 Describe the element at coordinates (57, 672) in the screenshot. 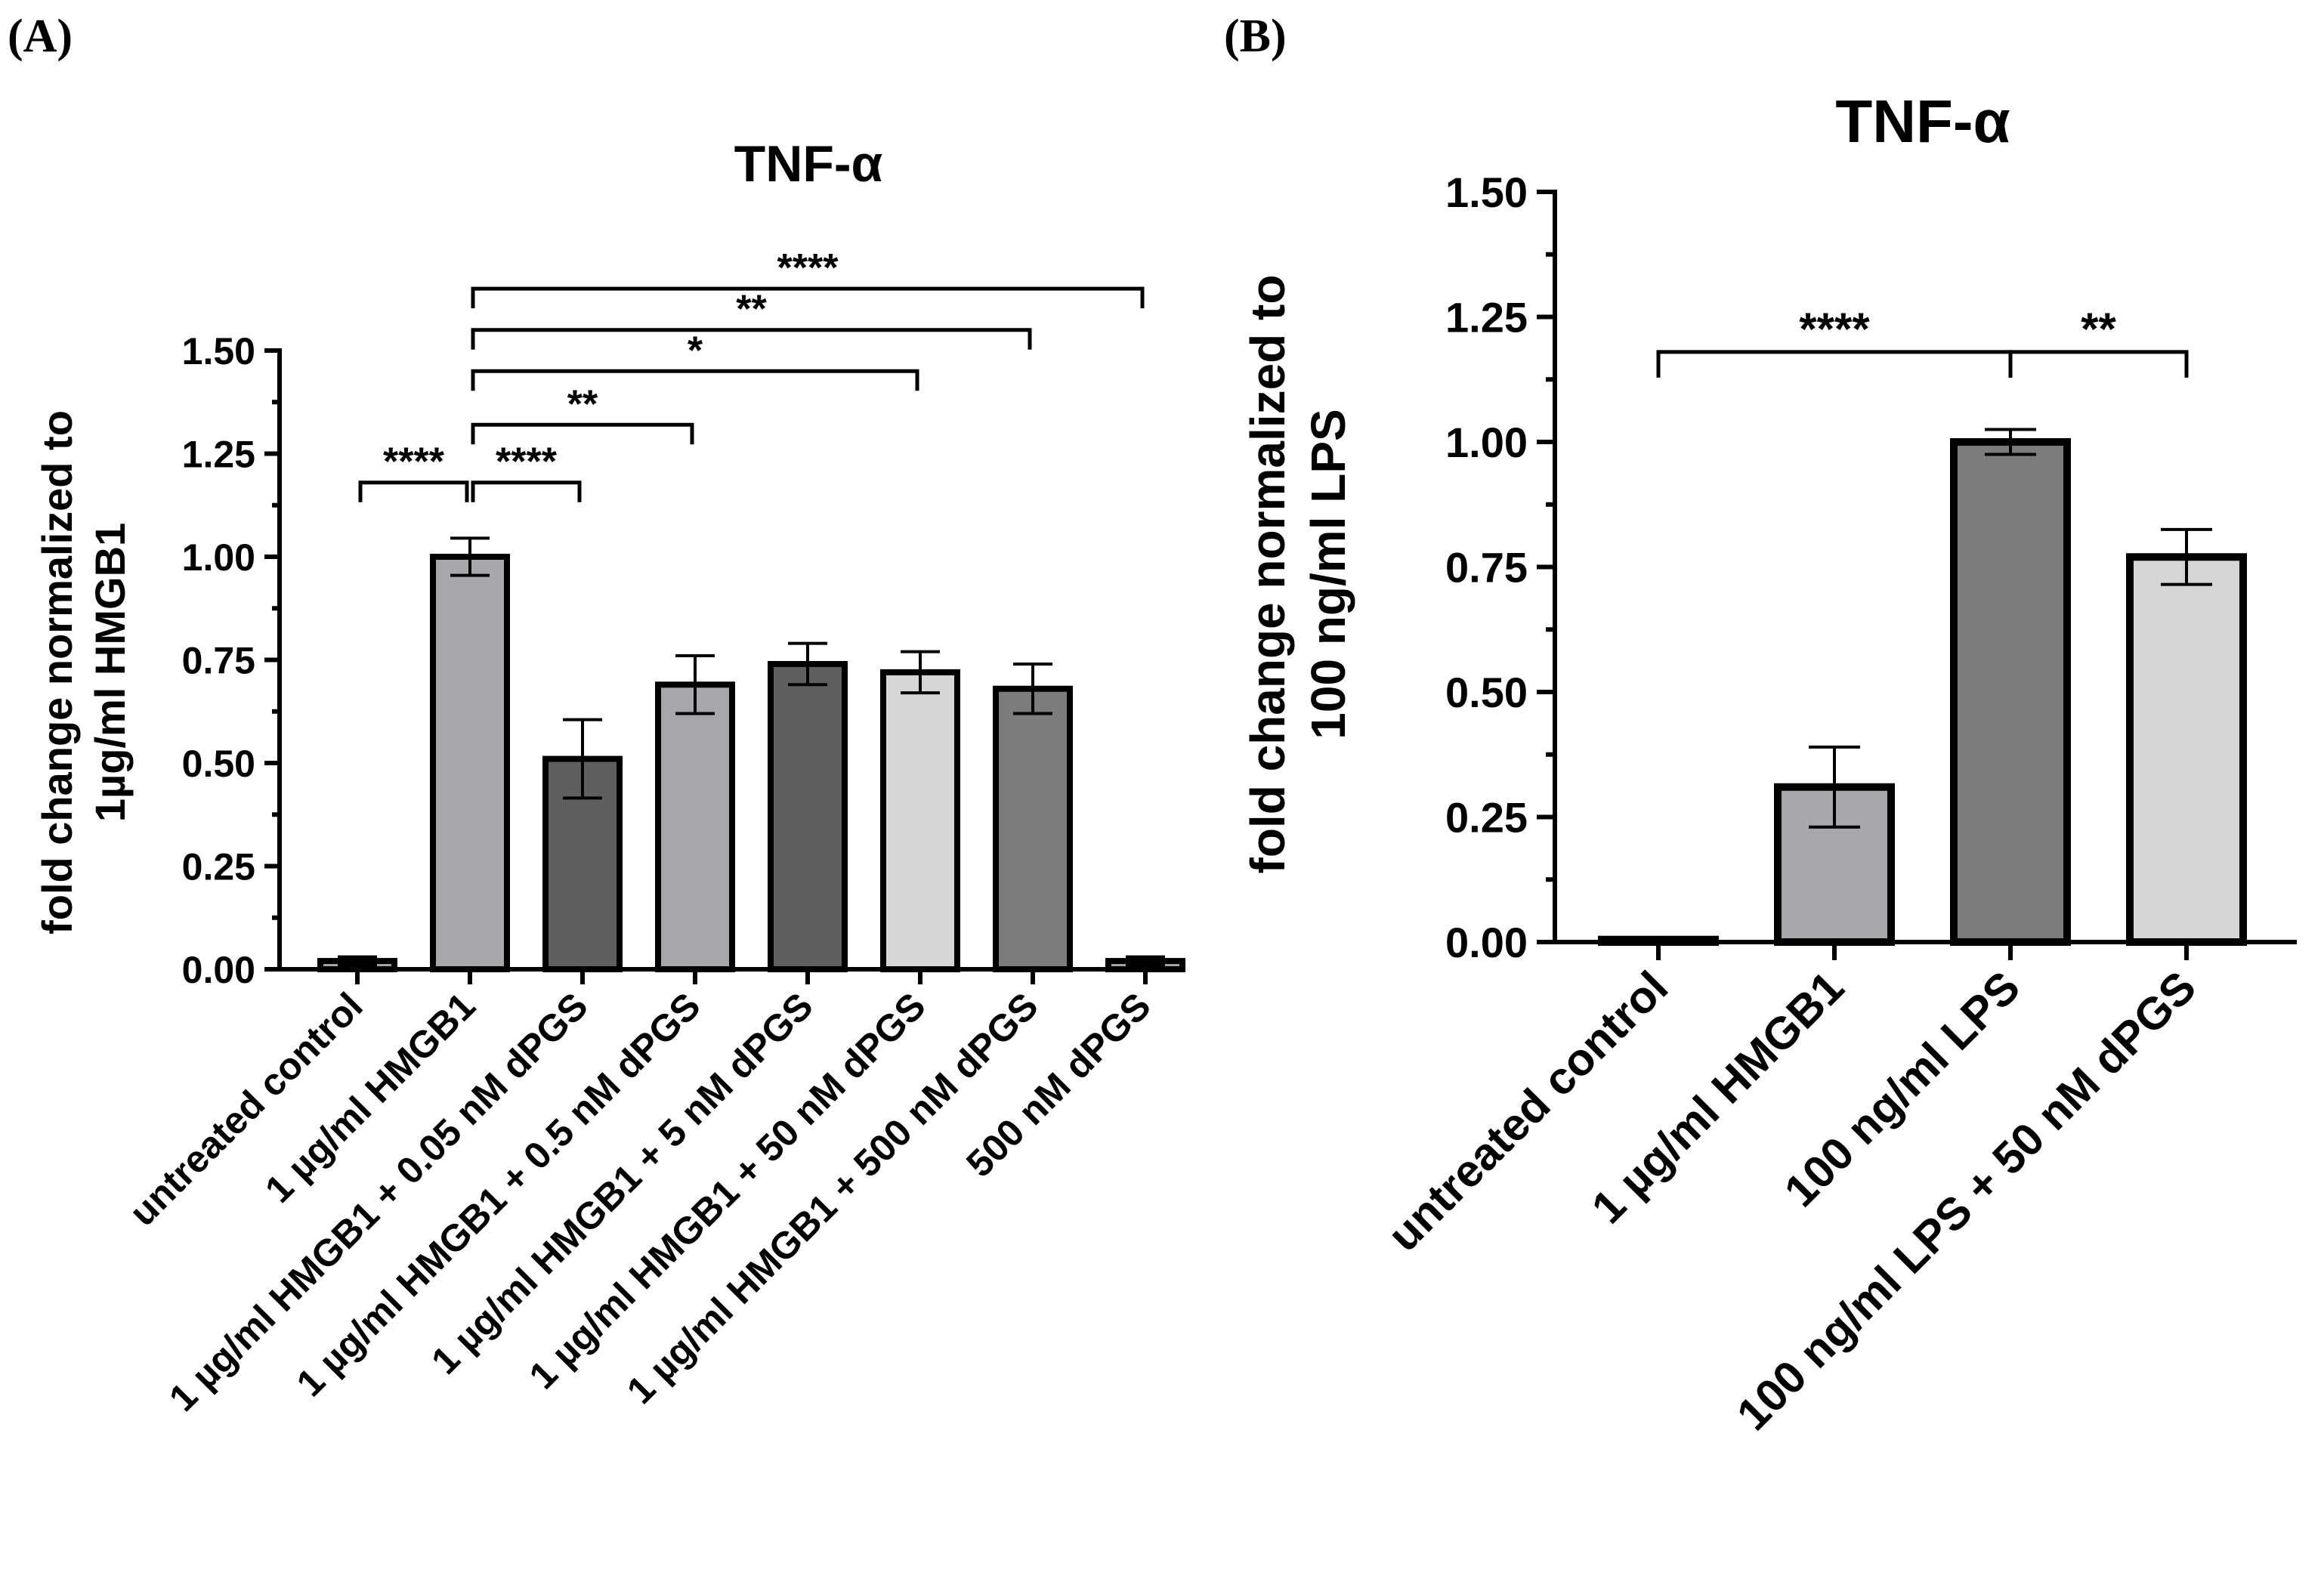

I see `chart-a-ylabel-line1: fold change normalized to` at that location.